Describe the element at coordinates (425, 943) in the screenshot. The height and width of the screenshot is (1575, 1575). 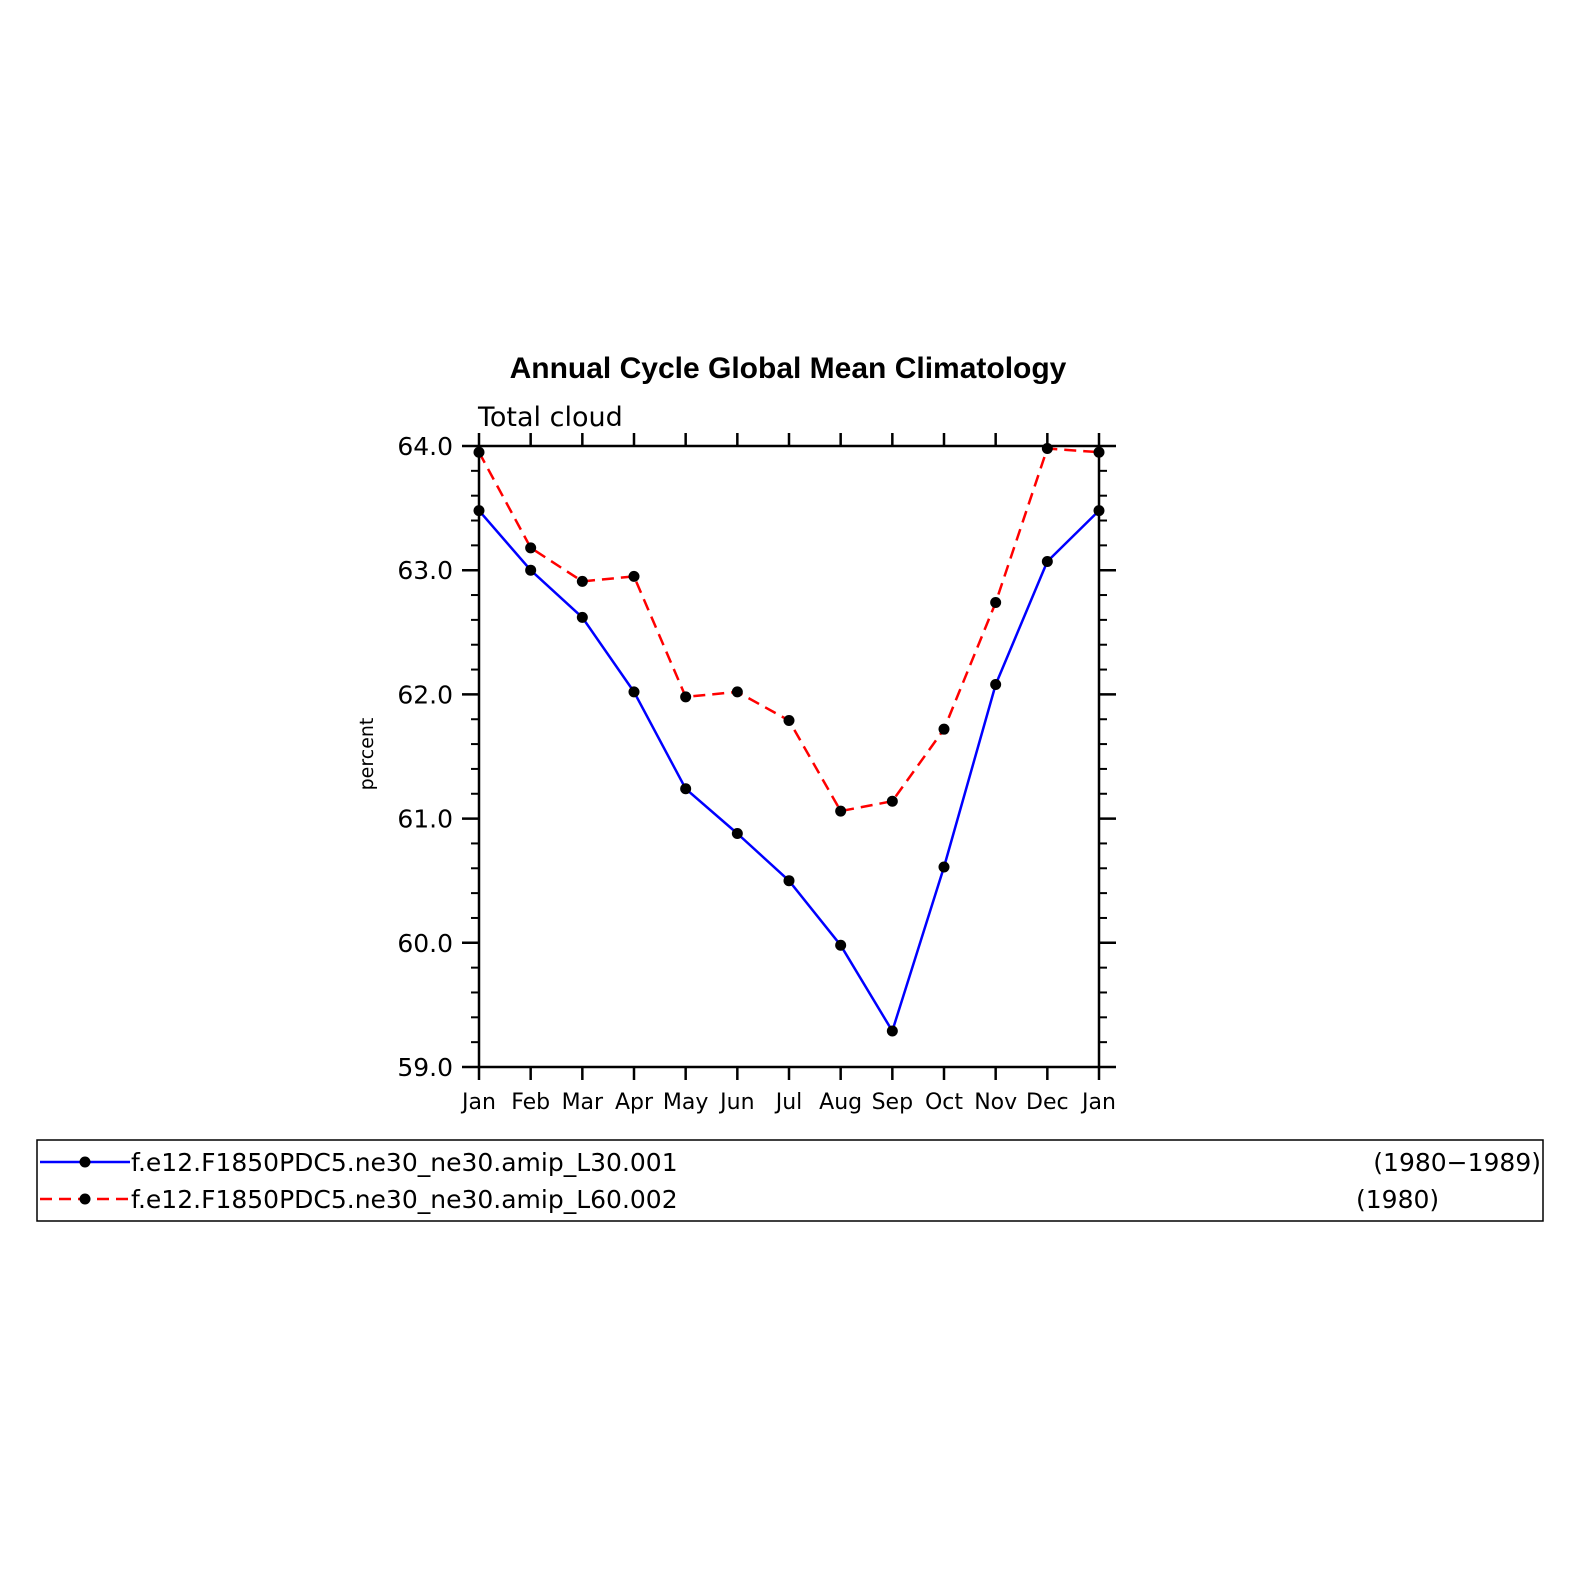
I see `y-tick-label: 60.0` at that location.